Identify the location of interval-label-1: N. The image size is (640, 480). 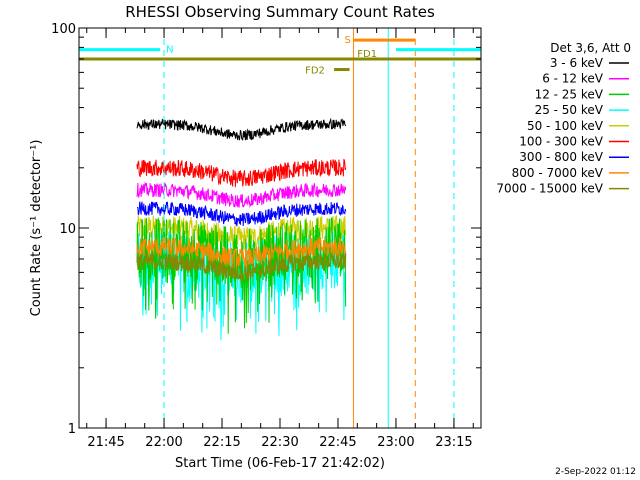
(169, 50).